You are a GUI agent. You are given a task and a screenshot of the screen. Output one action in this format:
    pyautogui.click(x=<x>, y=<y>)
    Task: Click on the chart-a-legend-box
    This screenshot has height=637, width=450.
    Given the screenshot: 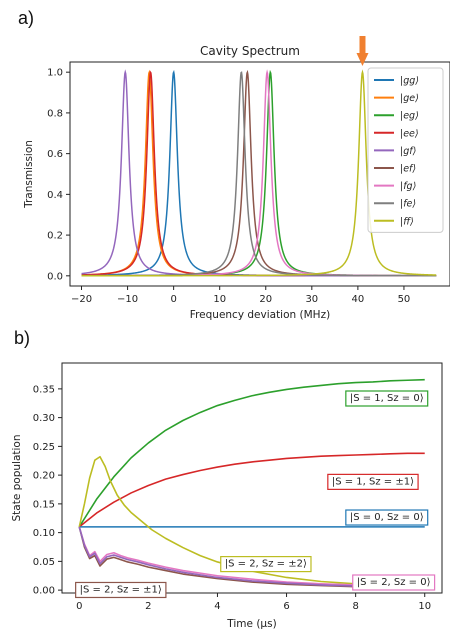 What is the action you would take?
    pyautogui.click(x=405, y=150)
    